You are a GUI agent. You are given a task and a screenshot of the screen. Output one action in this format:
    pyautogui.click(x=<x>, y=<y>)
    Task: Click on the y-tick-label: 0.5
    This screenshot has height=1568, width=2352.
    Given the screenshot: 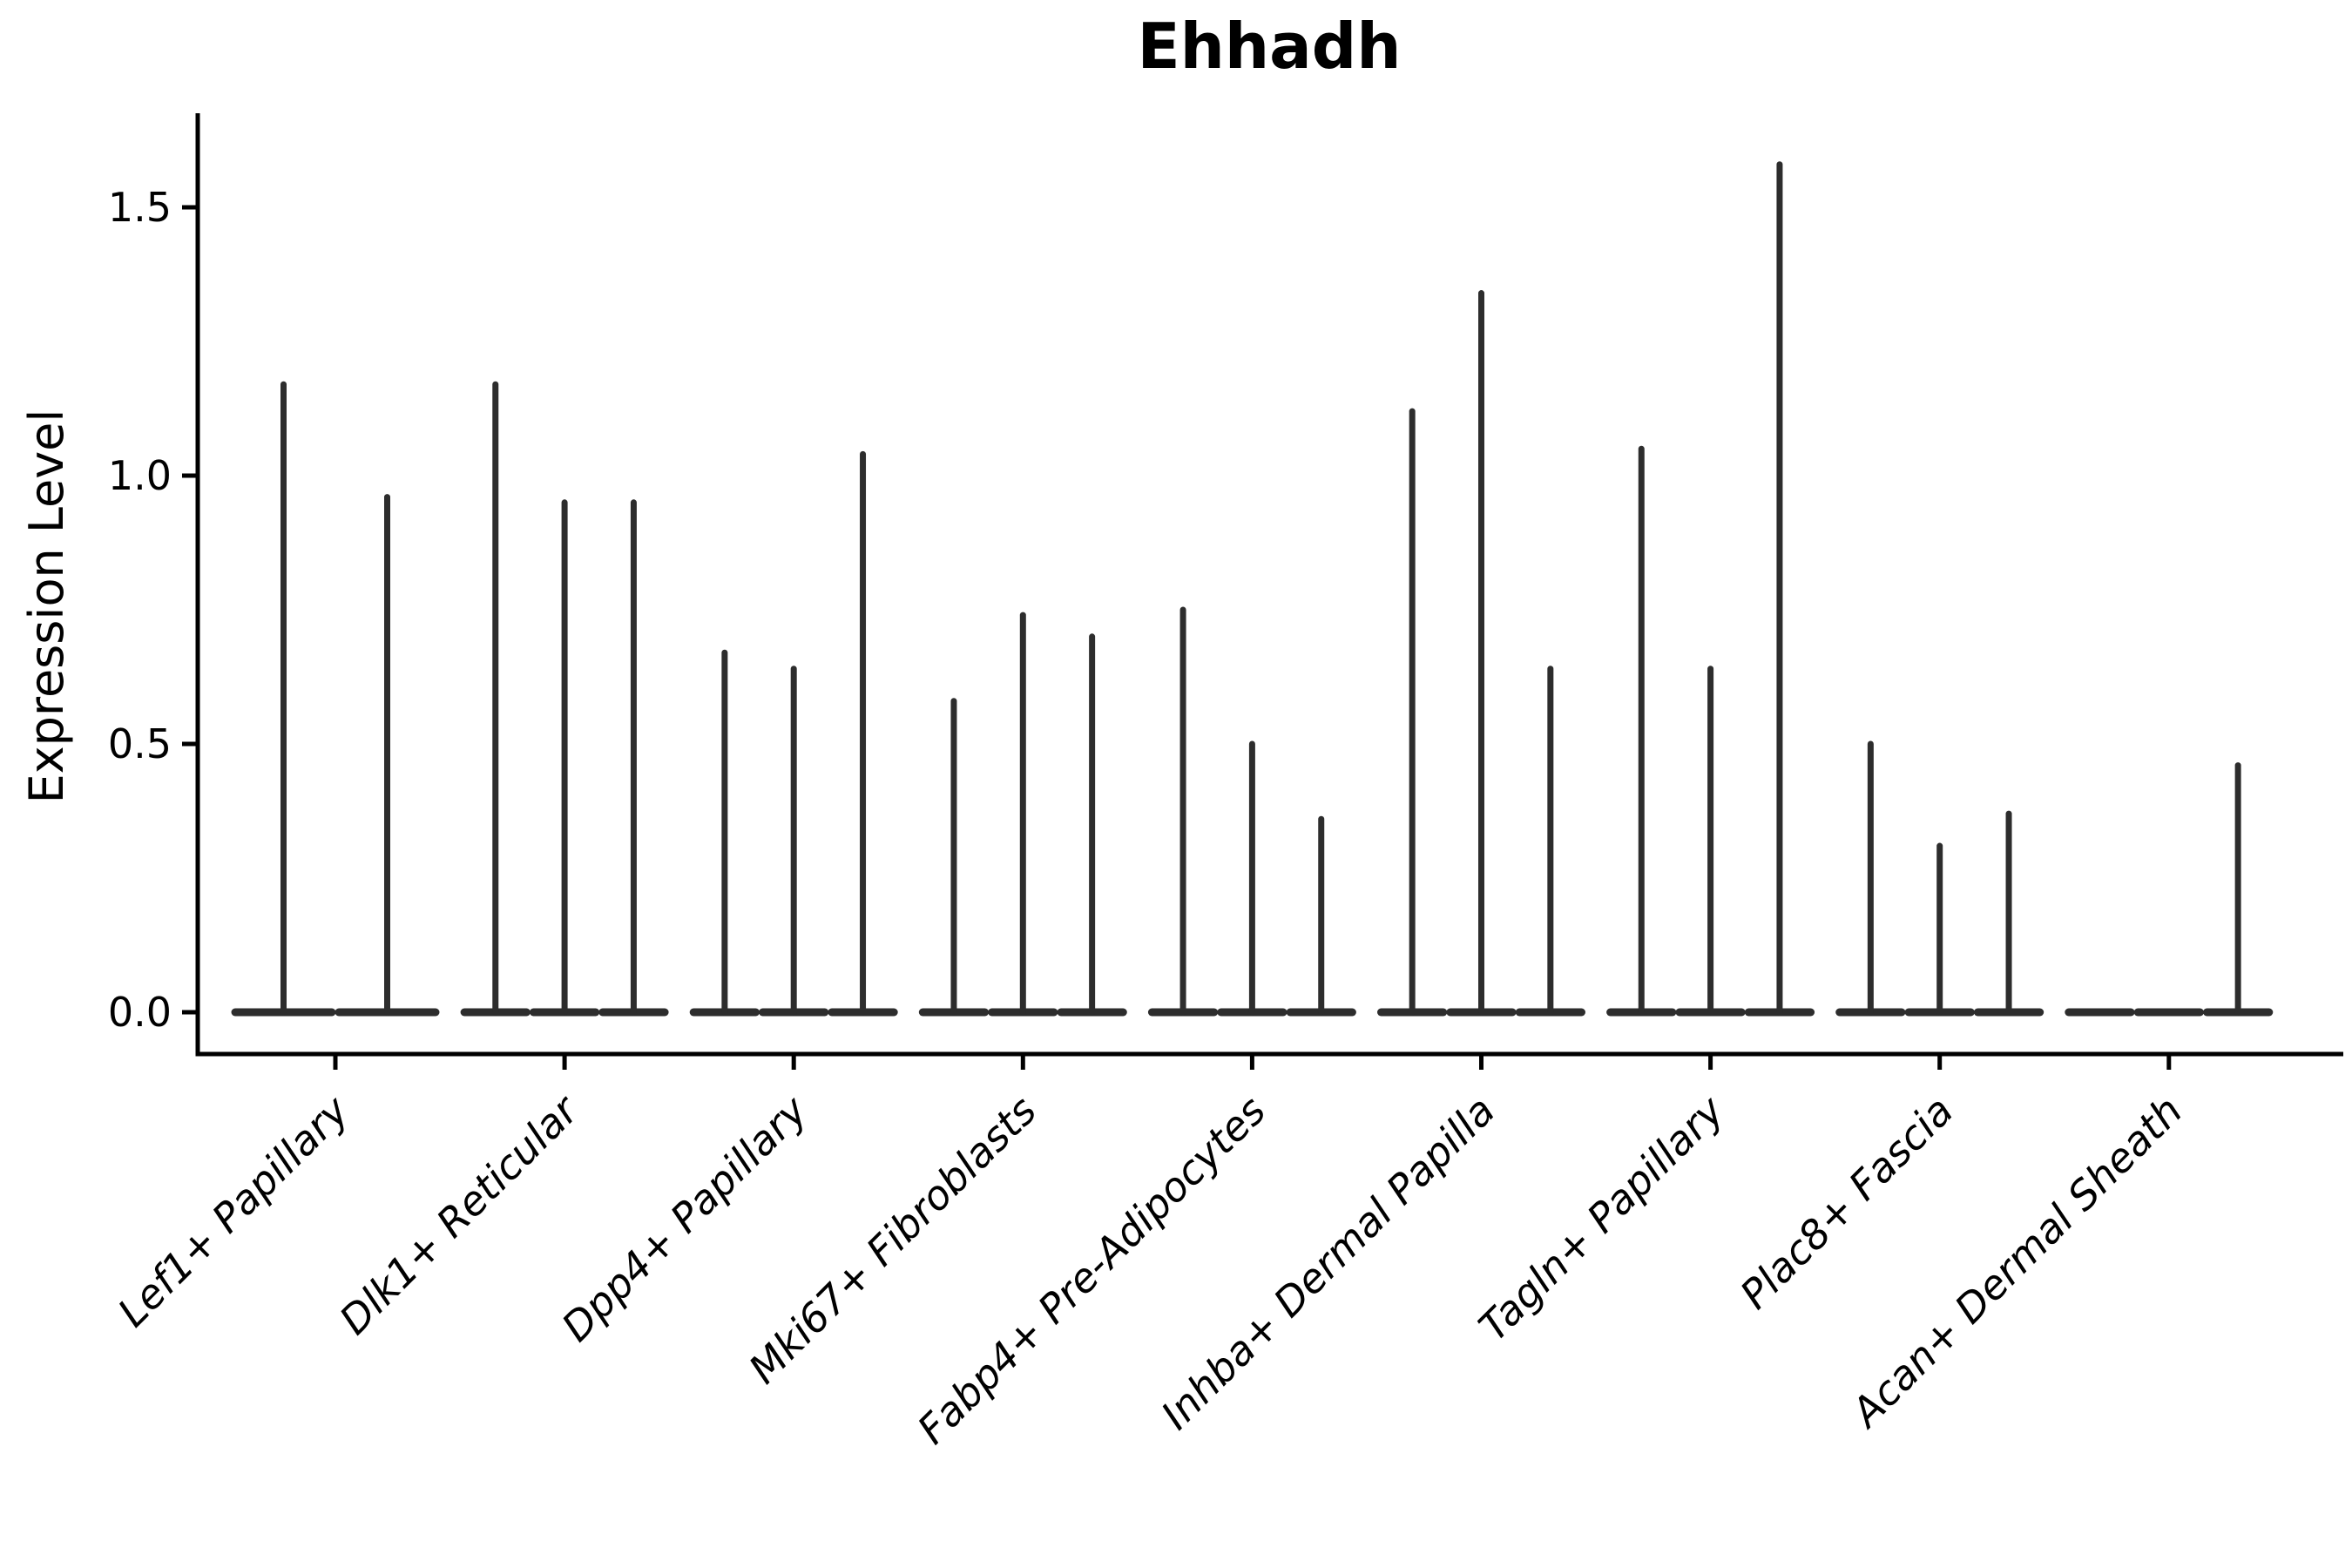 What is the action you would take?
    pyautogui.click(x=140, y=743)
    